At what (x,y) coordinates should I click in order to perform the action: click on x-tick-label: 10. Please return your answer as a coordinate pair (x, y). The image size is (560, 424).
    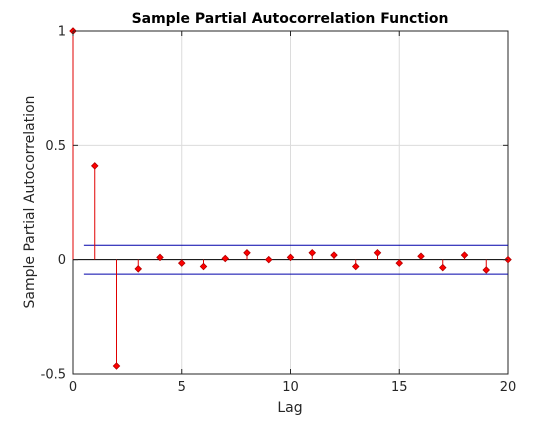
    Looking at the image, I should click on (290, 387).